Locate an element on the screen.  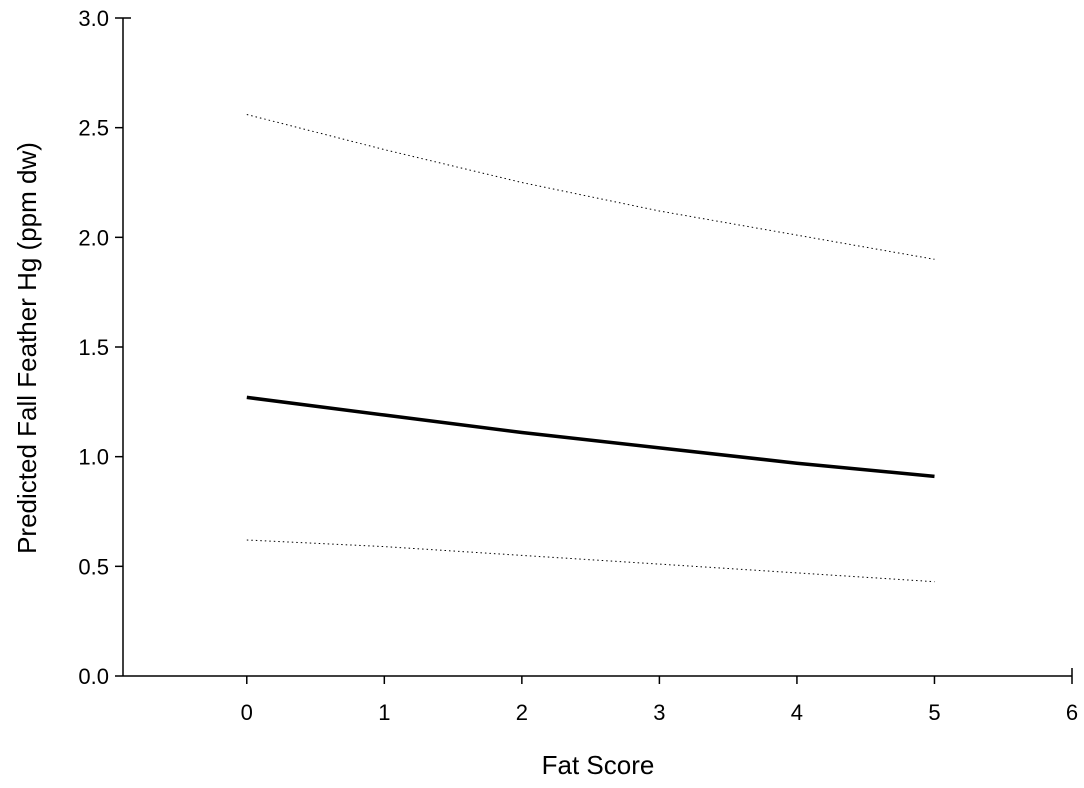
x-ticks: 0 1 2 3 4 5 6 is located at coordinates (659, 700).